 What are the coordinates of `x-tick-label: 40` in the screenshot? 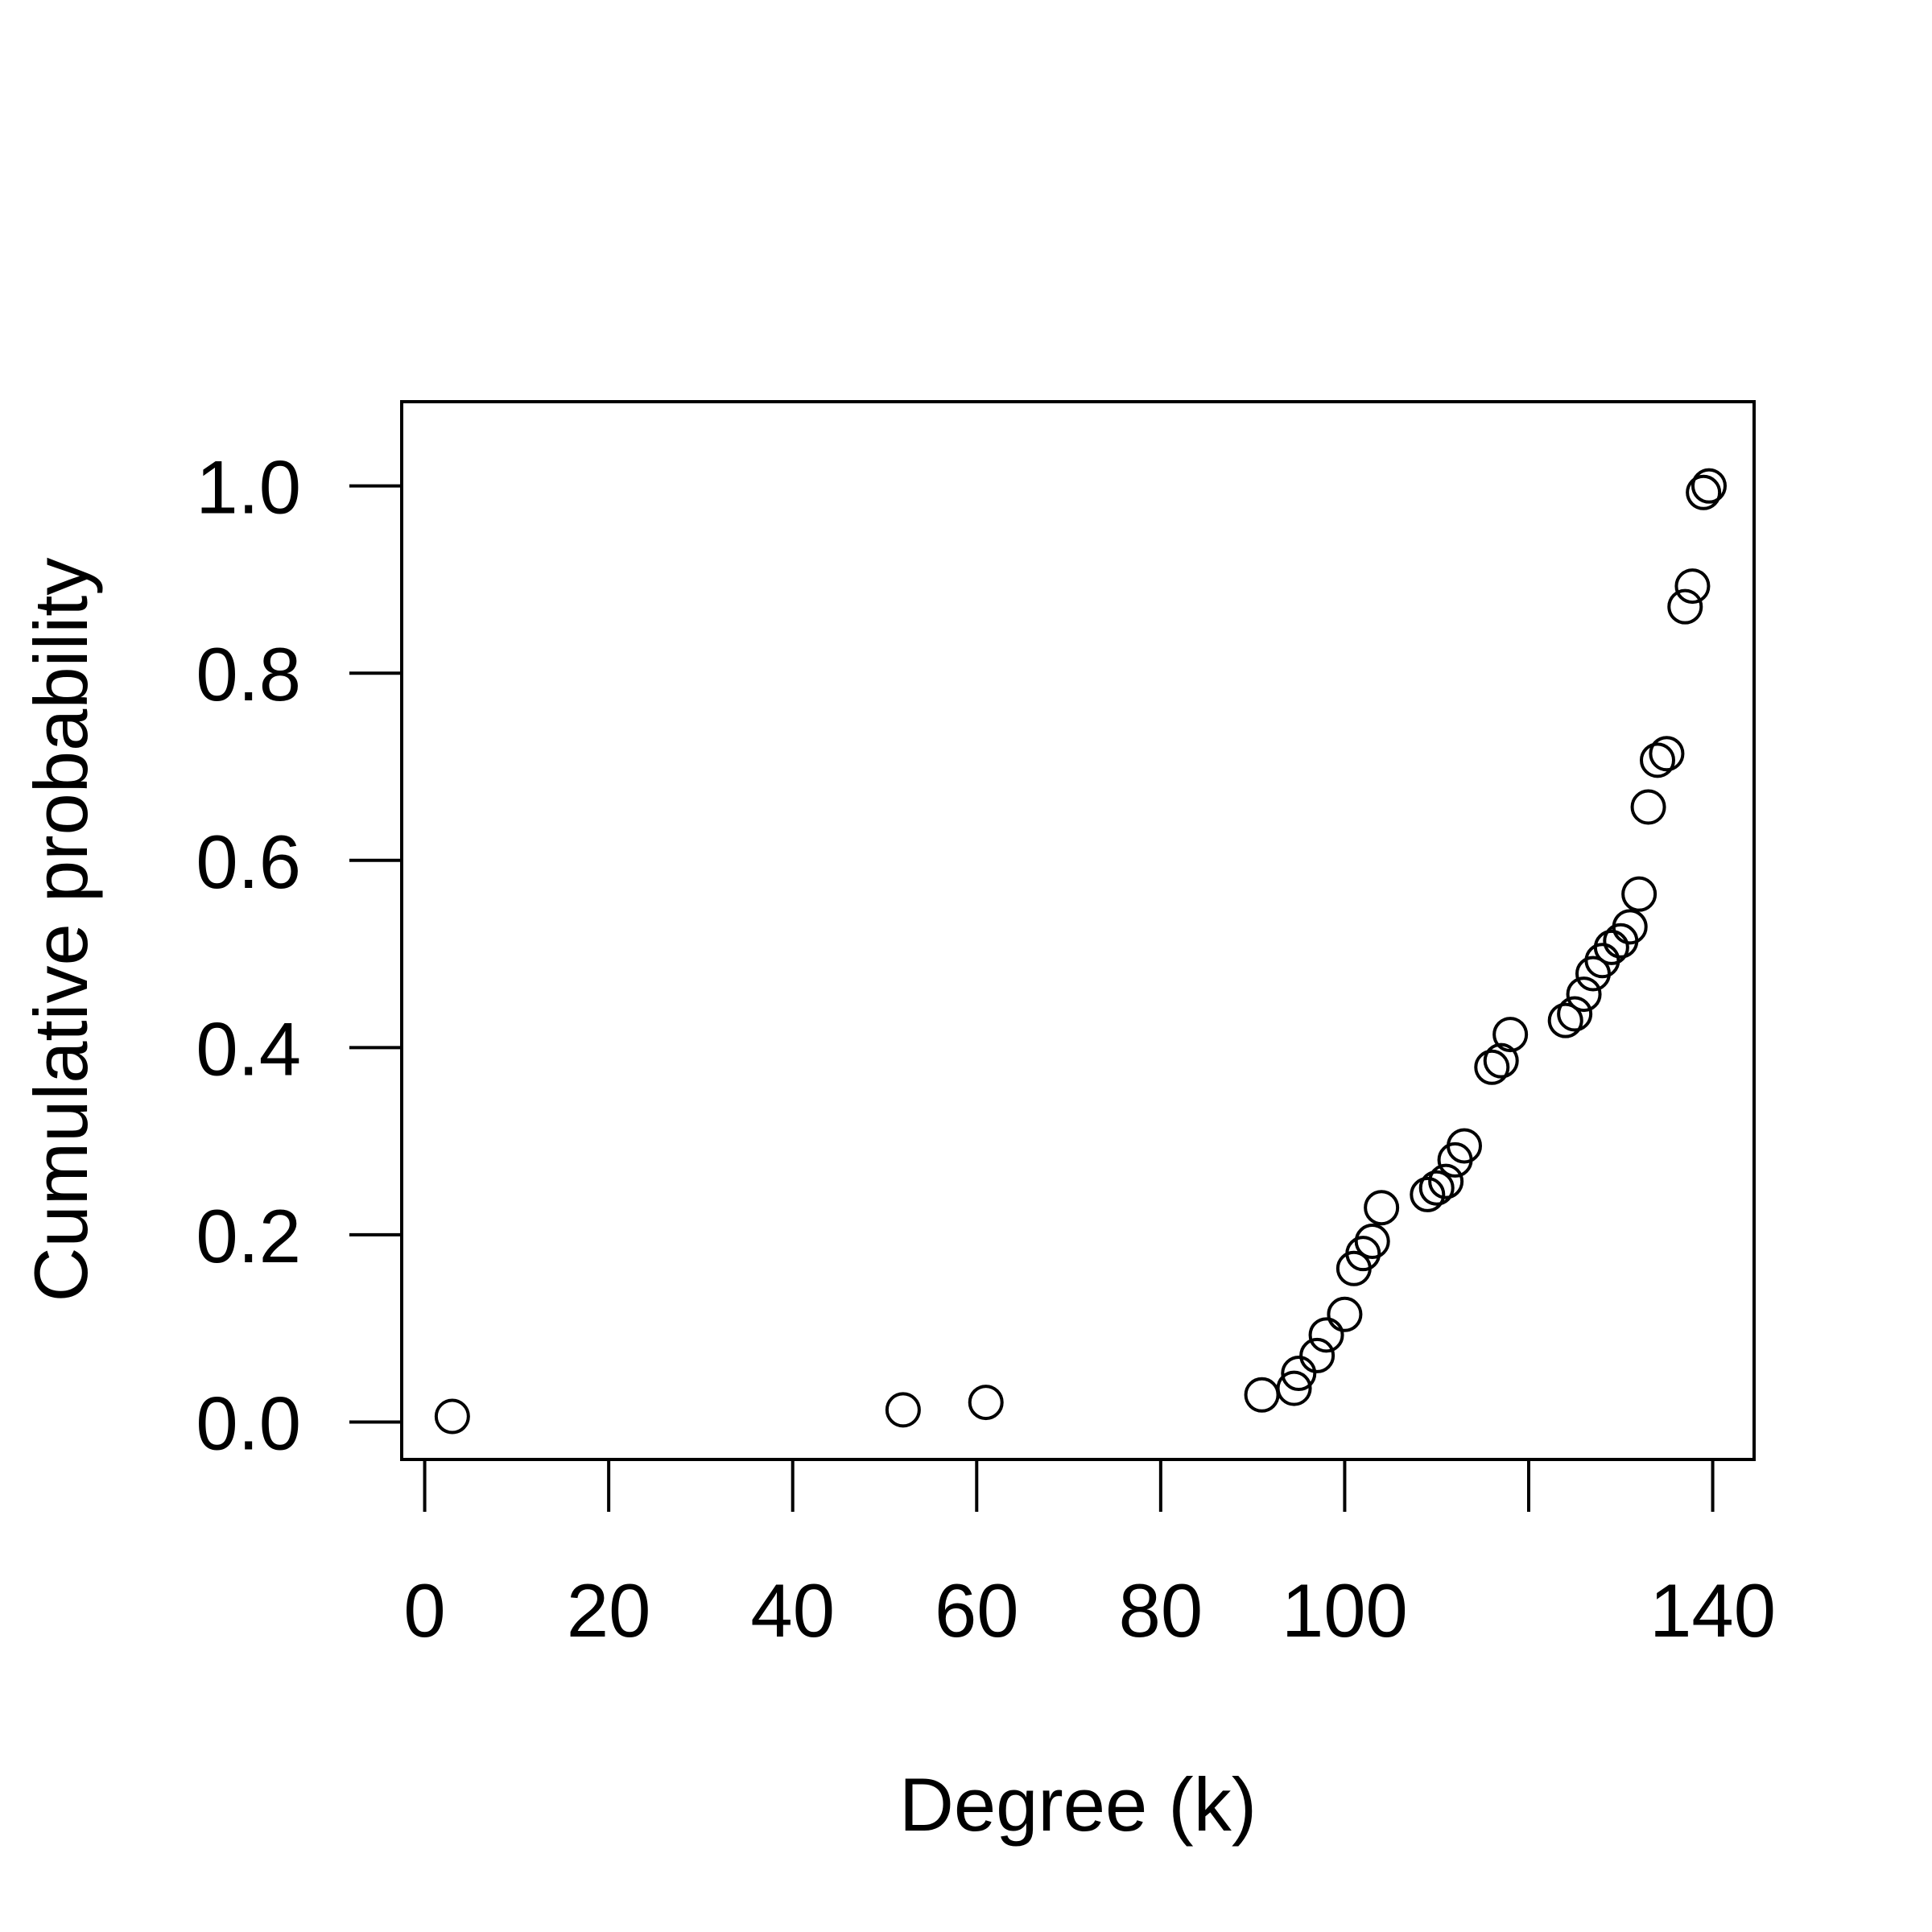 It's located at (792, 1610).